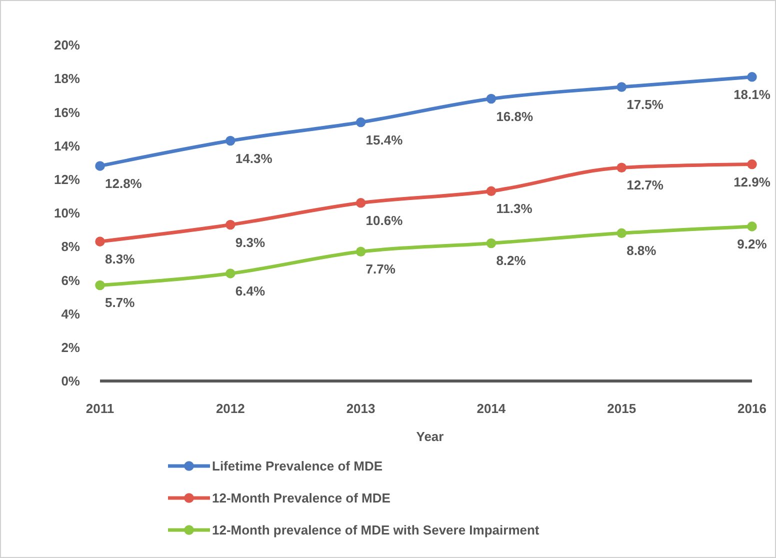 The width and height of the screenshot is (776, 558). I want to click on x-tick-label: 2014, so click(491, 408).